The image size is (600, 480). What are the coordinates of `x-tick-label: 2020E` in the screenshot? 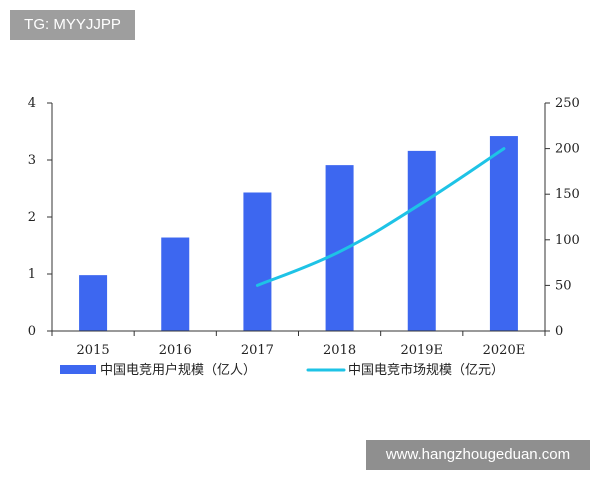 It's located at (504, 350).